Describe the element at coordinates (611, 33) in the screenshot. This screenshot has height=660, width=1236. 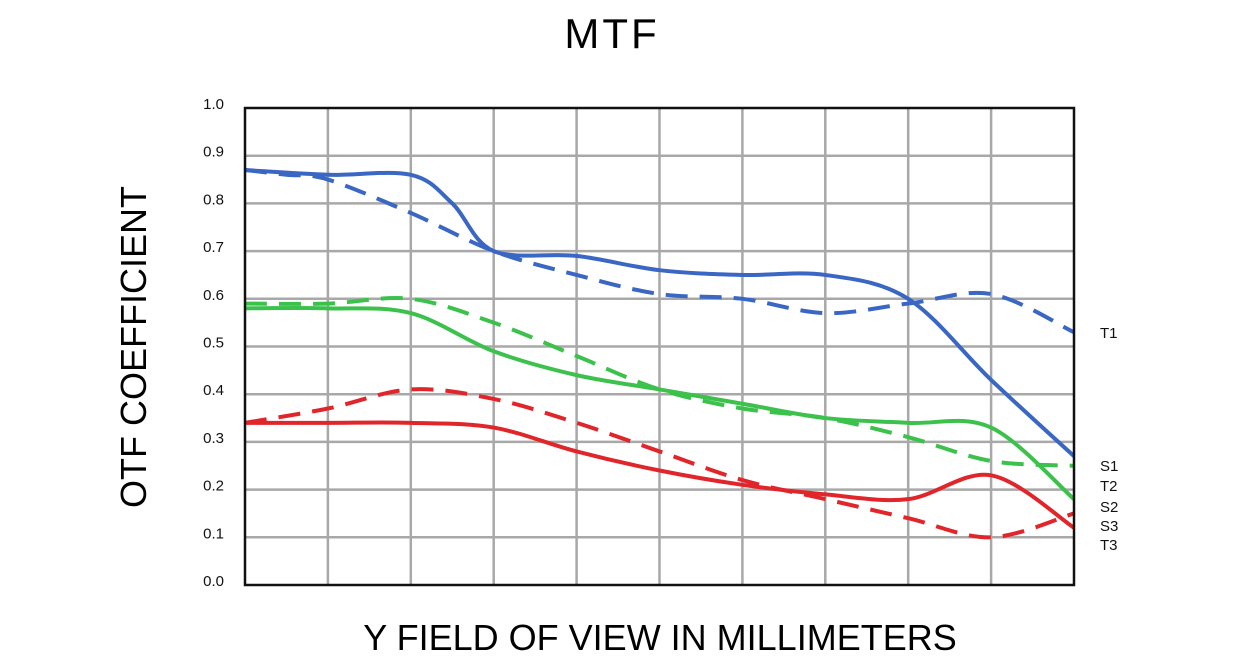
I see `chart-title: MTF` at that location.